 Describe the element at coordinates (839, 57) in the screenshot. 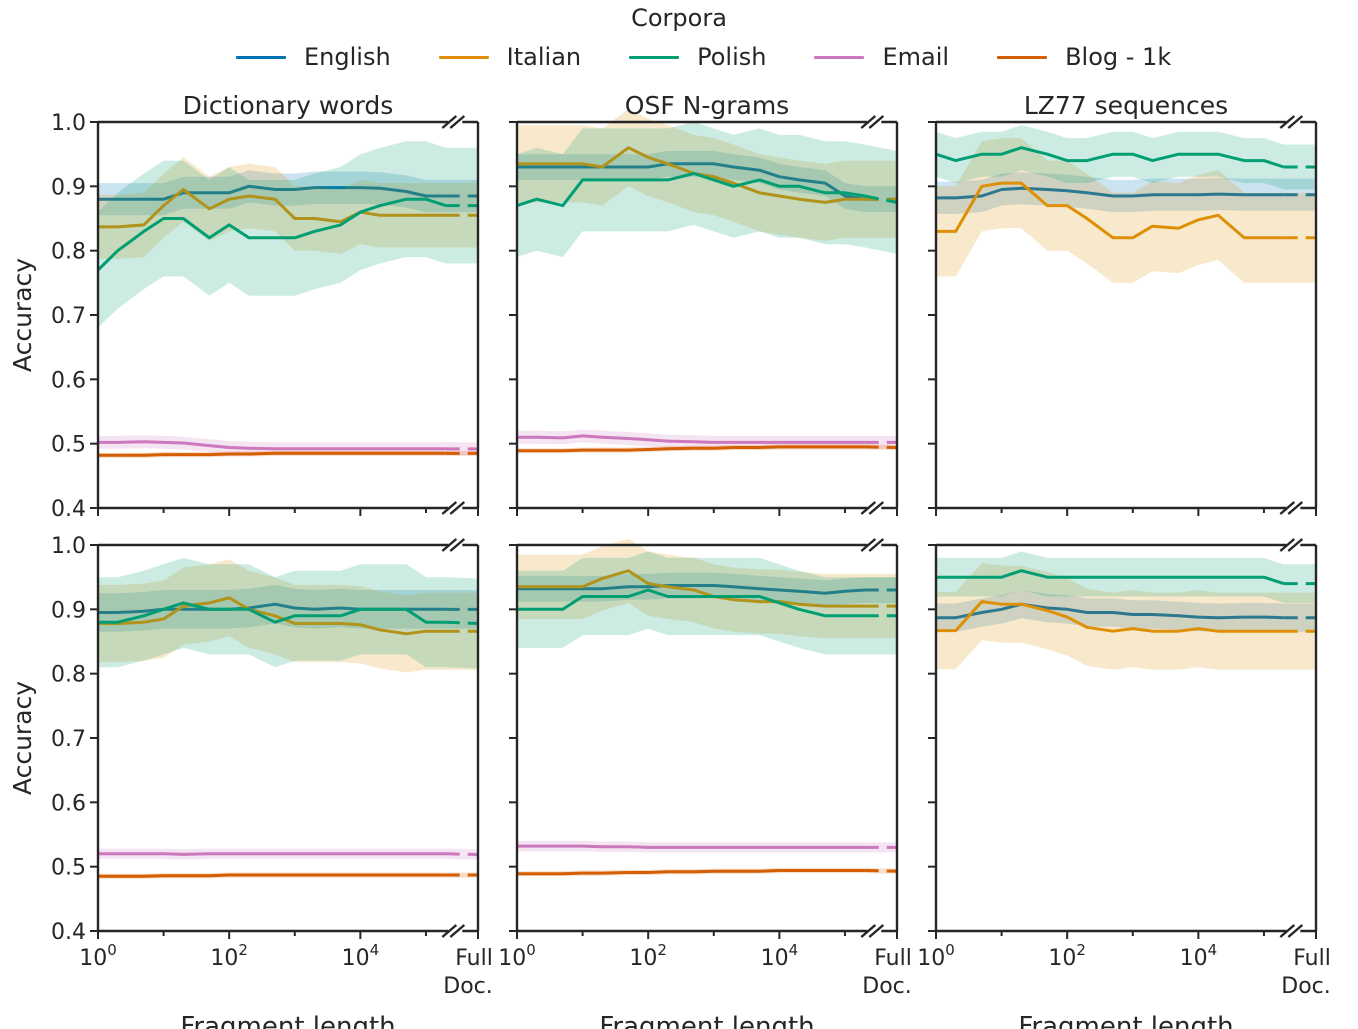

I see `legend-swatch-email` at that location.